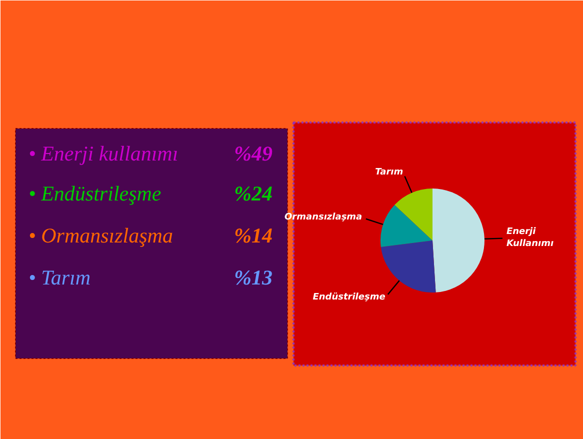 Image resolution: width=583 pixels, height=439 pixels. What do you see at coordinates (389, 173) in the screenshot?
I see `slice-label: Tarım` at bounding box center [389, 173].